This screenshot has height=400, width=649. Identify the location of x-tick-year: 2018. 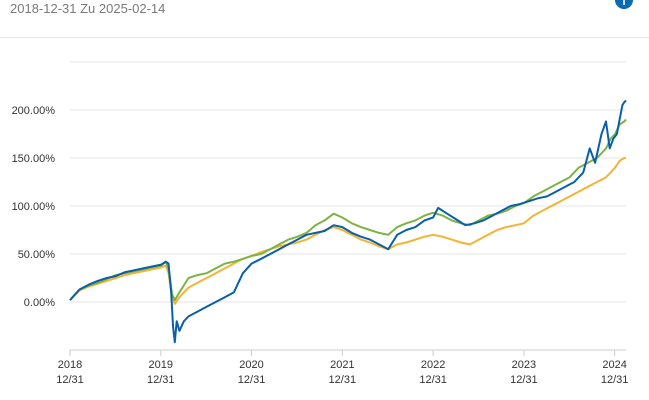
(70, 365).